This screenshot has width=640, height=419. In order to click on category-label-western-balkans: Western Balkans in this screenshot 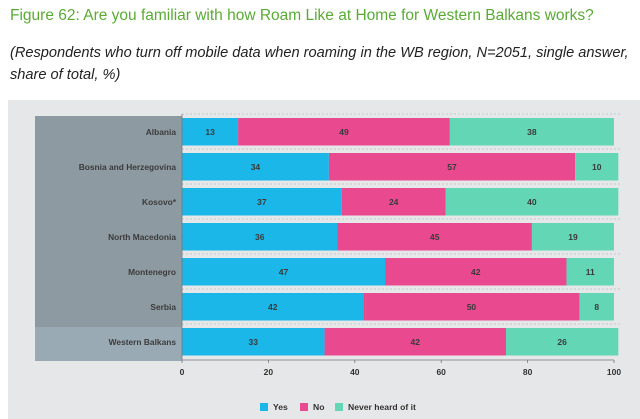, I will do `click(143, 342)`.